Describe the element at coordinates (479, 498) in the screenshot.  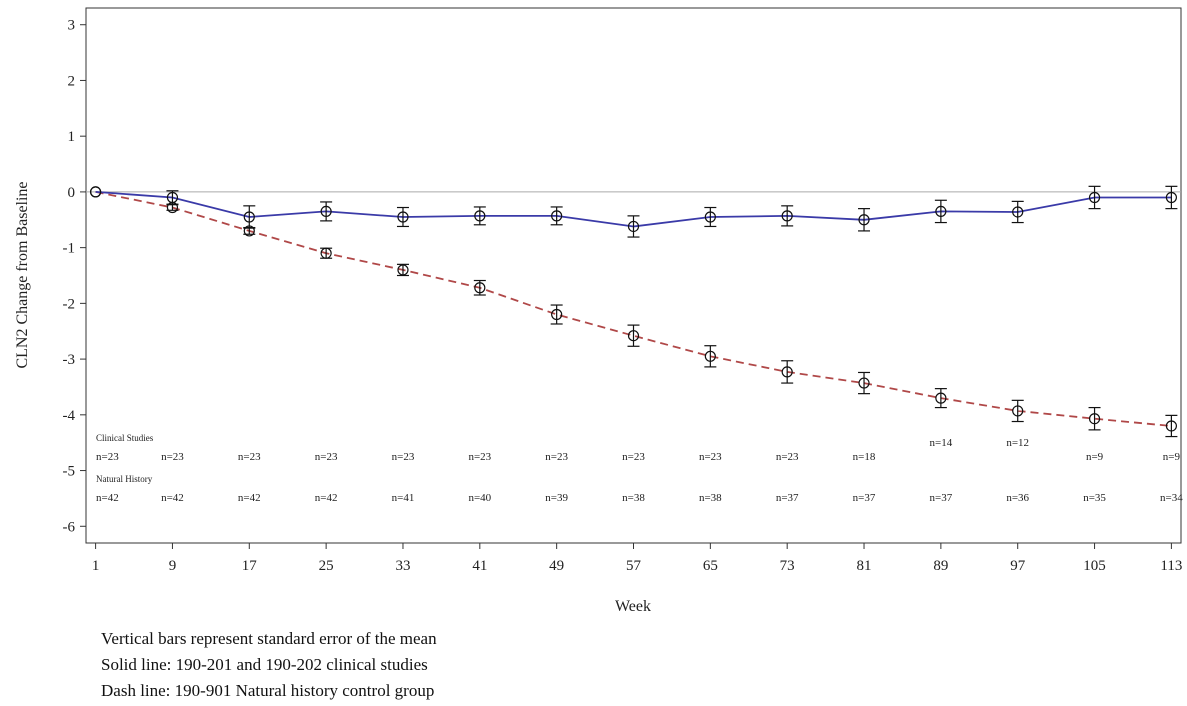
I see `n-count-label: n=40` at that location.